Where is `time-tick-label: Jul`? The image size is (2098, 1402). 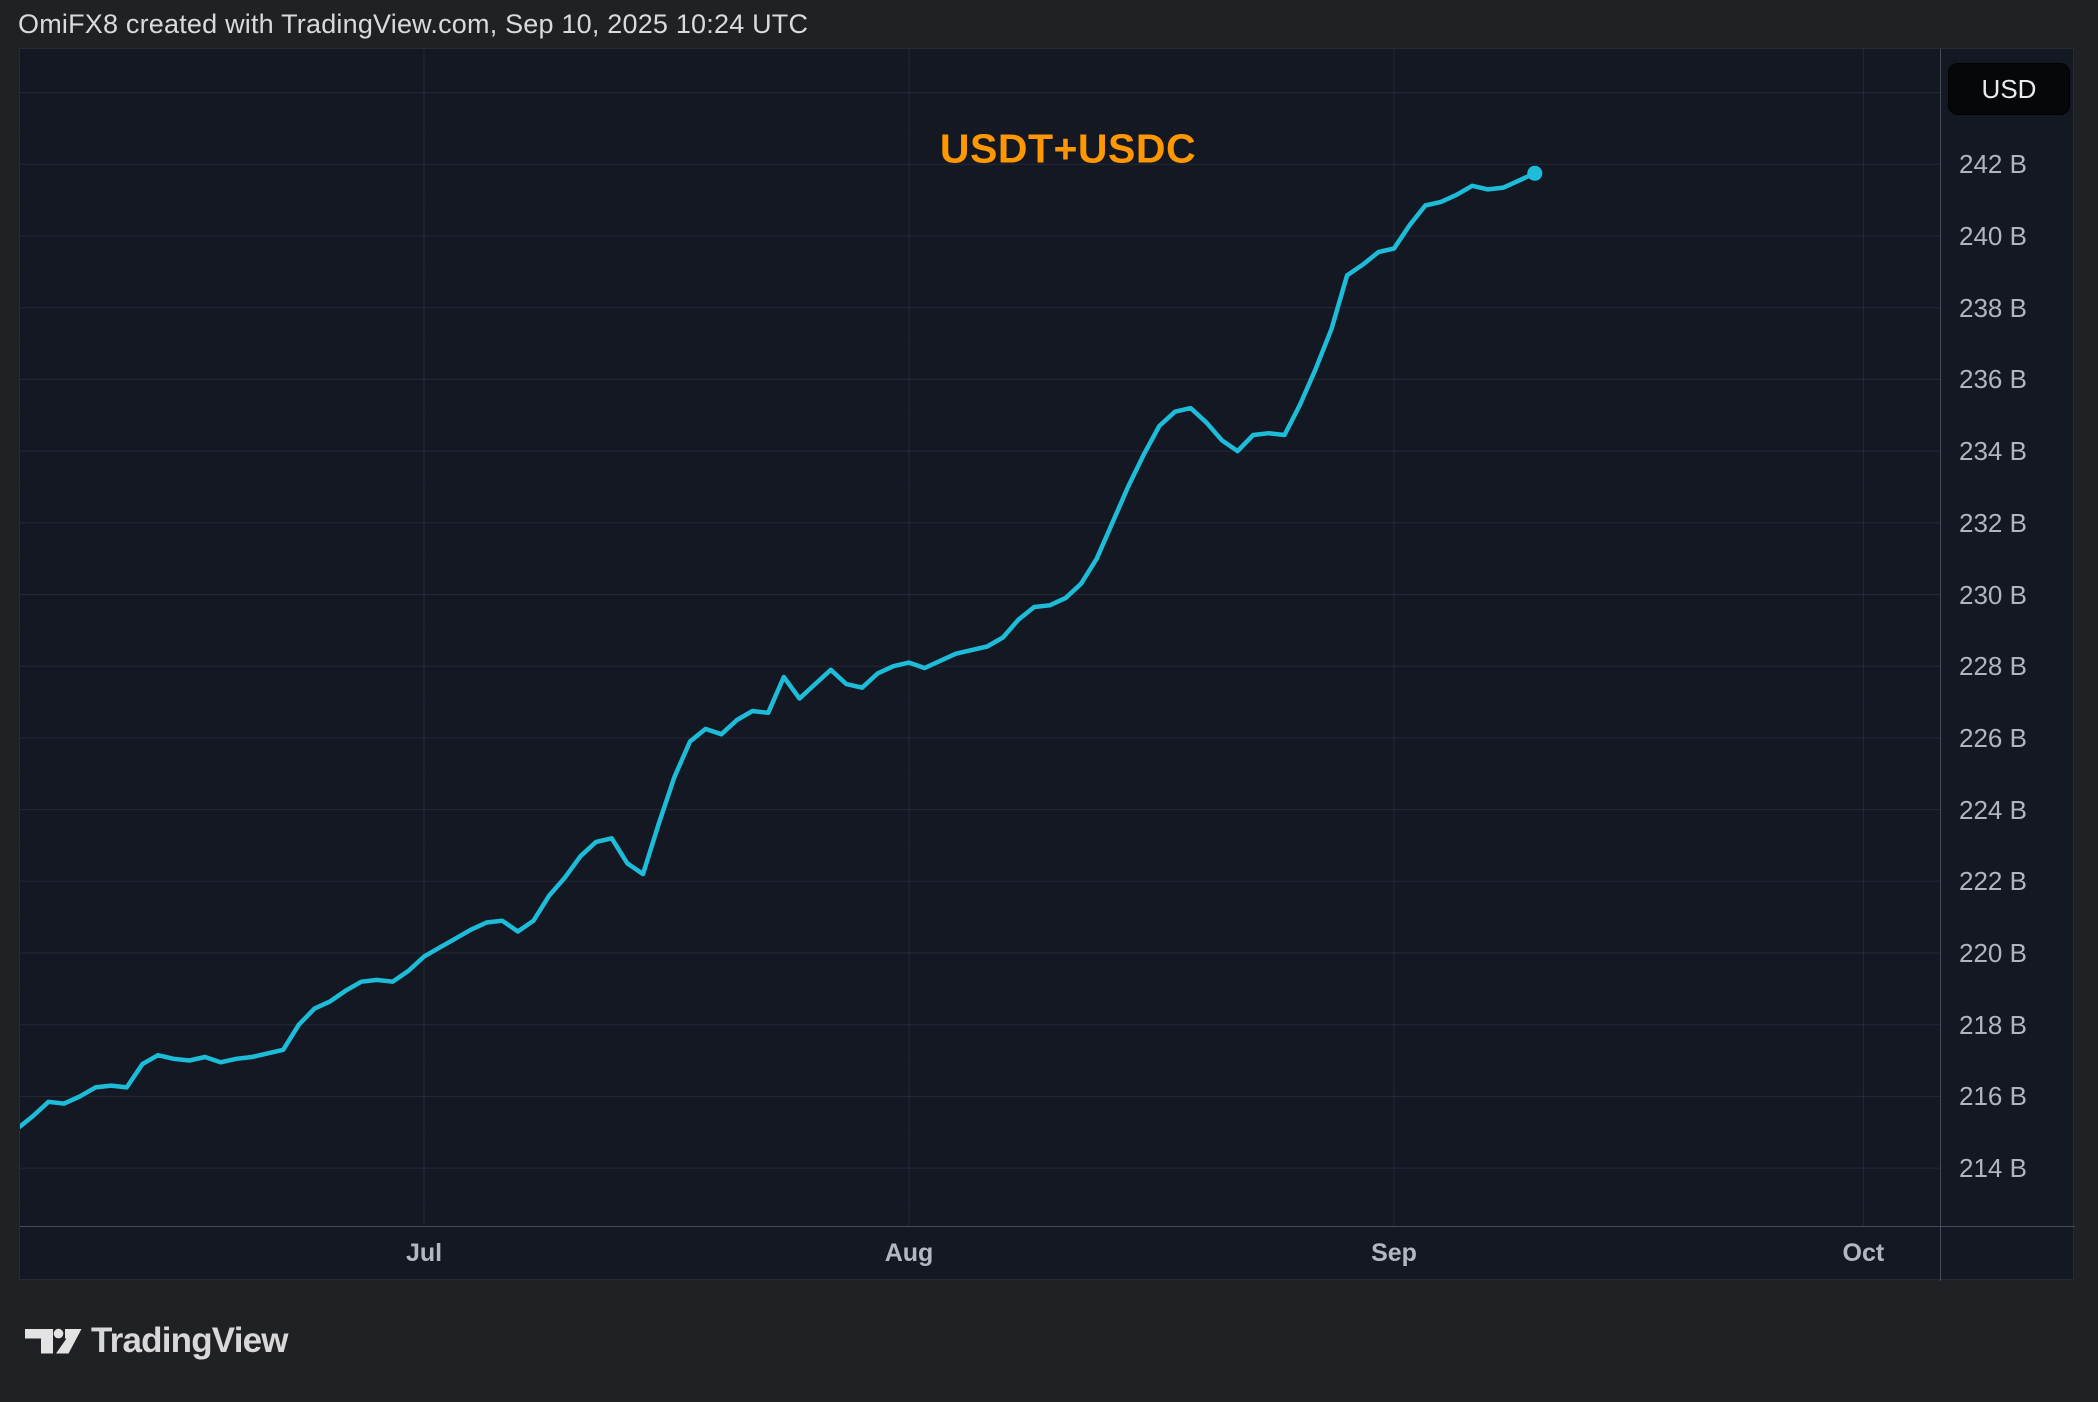
time-tick-label: Jul is located at coordinates (424, 1253).